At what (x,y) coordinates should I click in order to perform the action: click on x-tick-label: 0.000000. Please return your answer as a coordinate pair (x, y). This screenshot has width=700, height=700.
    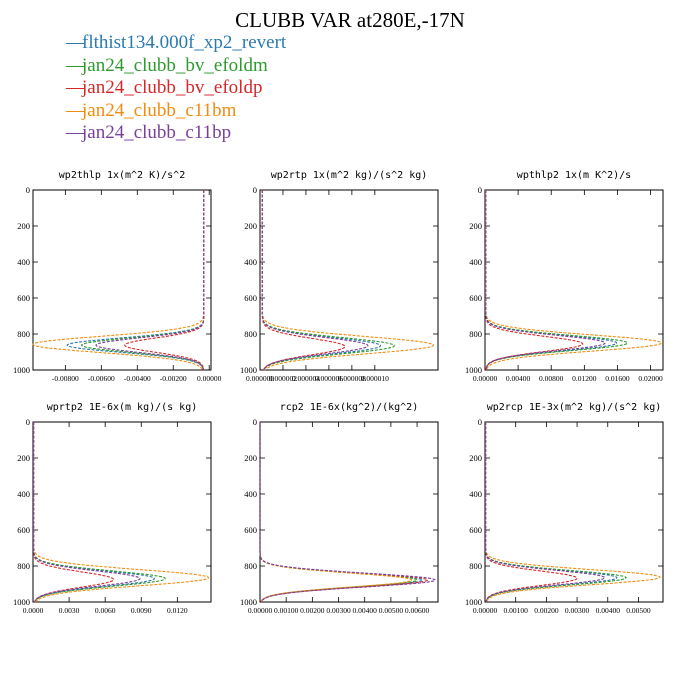
    Looking at the image, I should click on (260, 378).